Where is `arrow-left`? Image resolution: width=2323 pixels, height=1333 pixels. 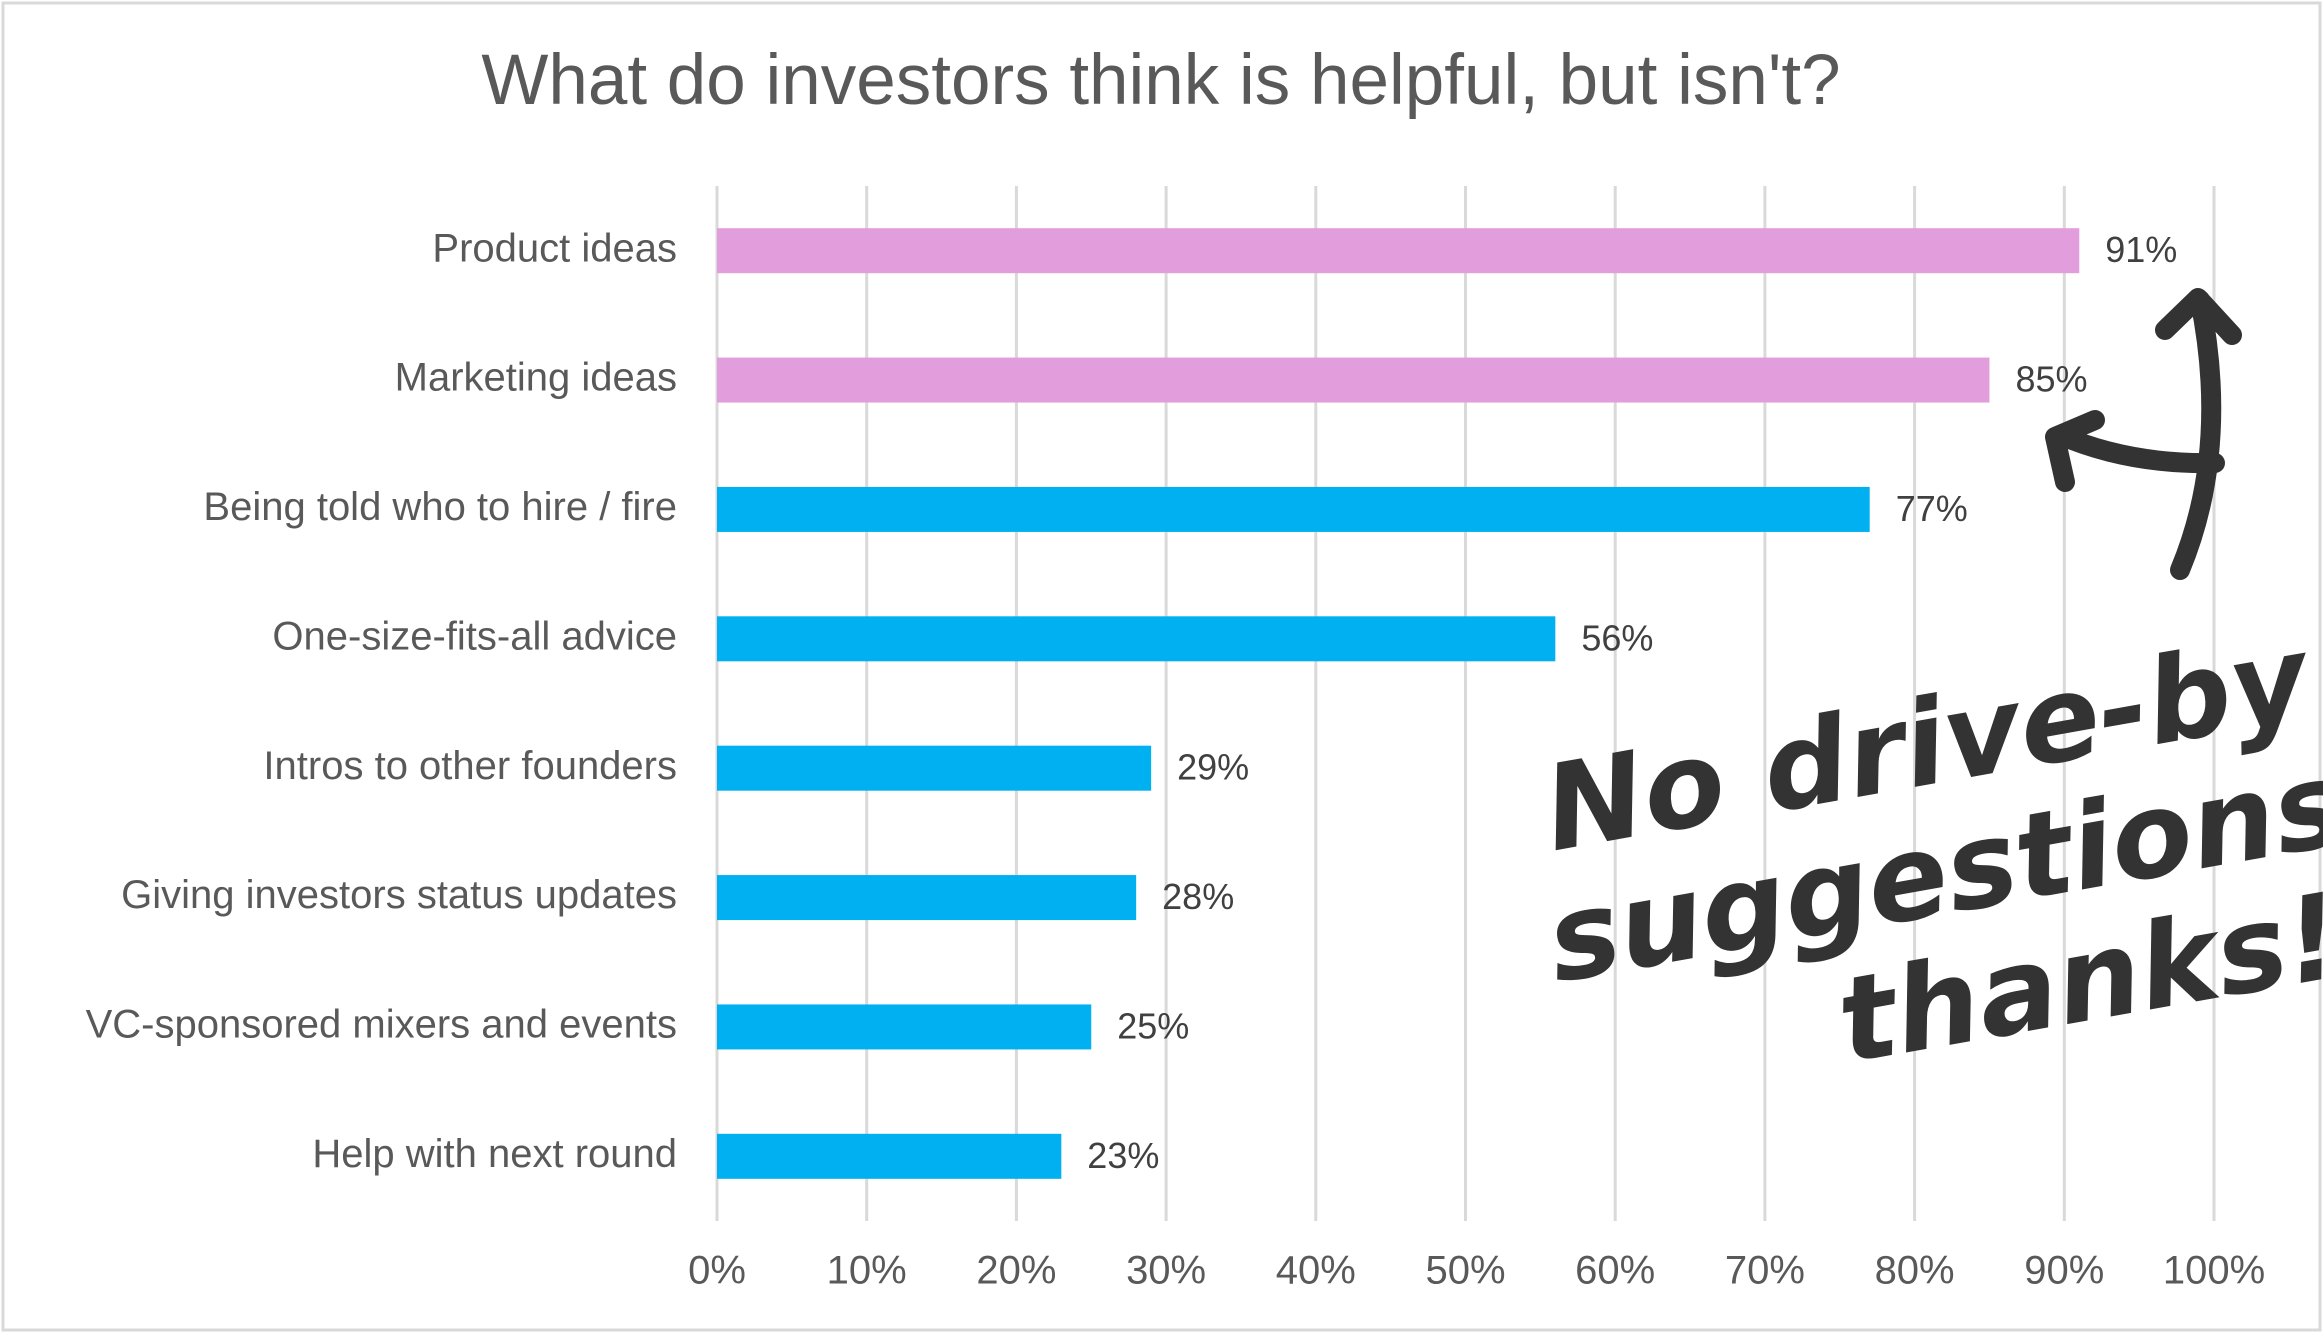 arrow-left is located at coordinates (2137, 449).